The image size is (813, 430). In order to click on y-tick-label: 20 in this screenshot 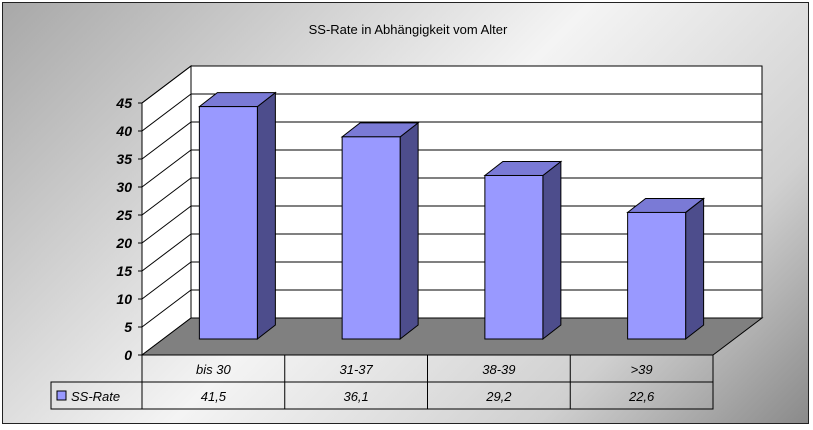, I will do `click(123, 243)`.